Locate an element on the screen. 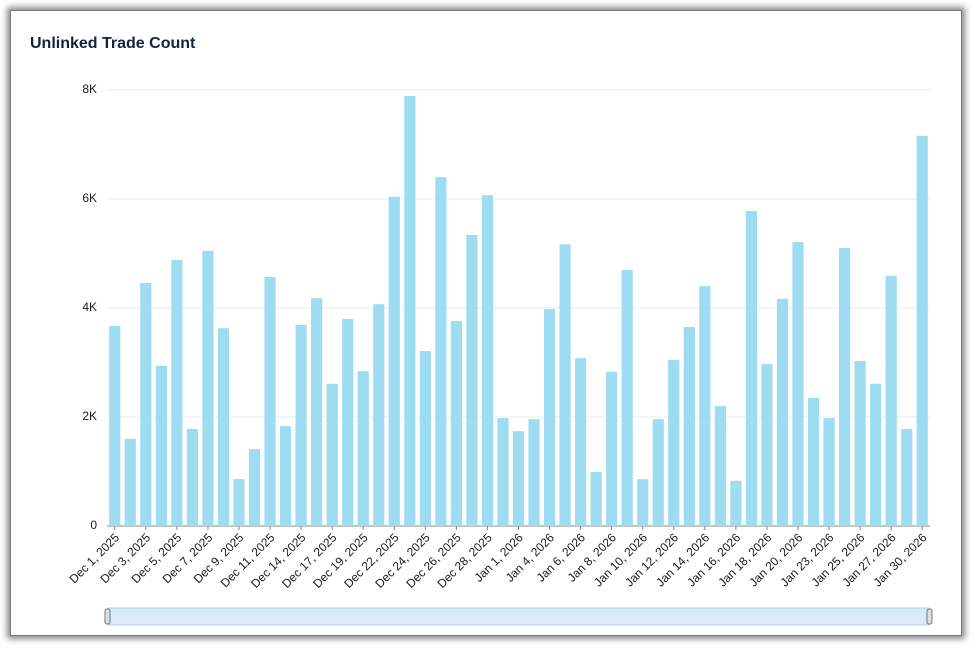 This screenshot has height=651, width=976. chart-title: Unlinked Trade Count is located at coordinates (113, 43).